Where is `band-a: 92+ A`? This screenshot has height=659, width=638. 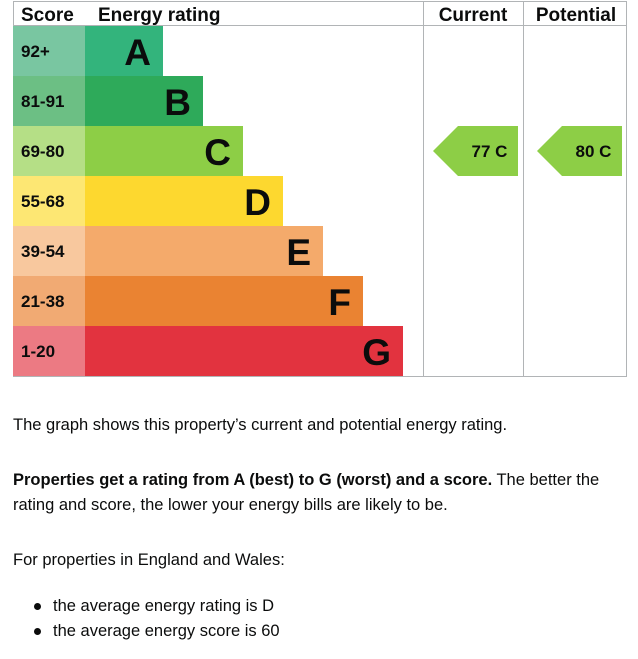
band-a: 92+ A is located at coordinates (88, 51).